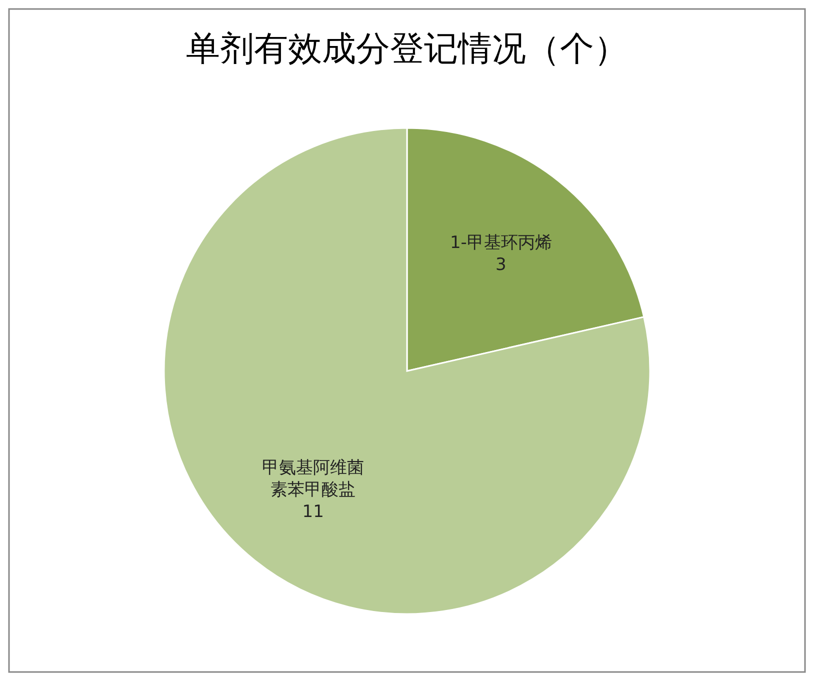 Image resolution: width=814 pixels, height=681 pixels. Describe the element at coordinates (407, 49) in the screenshot. I see `chart-title: 单剂有效成分登记情况（个）` at that location.